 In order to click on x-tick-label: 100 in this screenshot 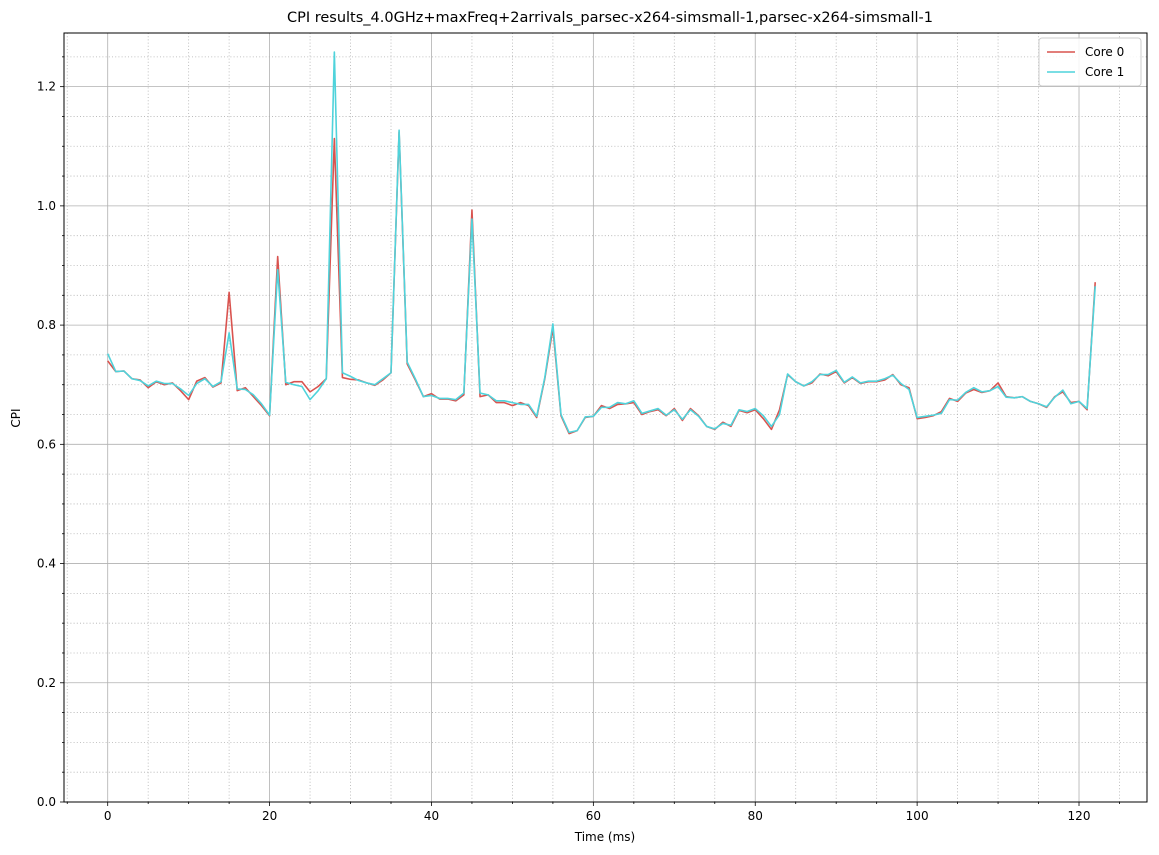, I will do `click(917, 816)`.